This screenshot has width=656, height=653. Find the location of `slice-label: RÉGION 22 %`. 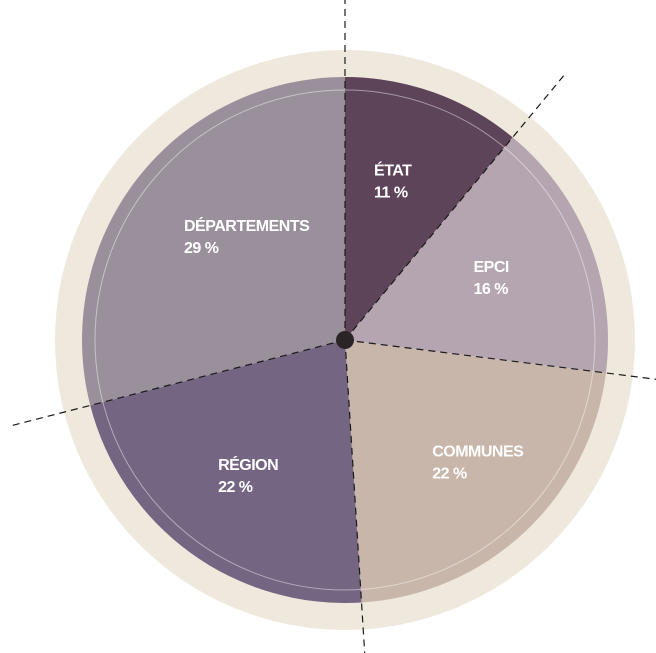

slice-label: RÉGION 22 % is located at coordinates (248, 475).